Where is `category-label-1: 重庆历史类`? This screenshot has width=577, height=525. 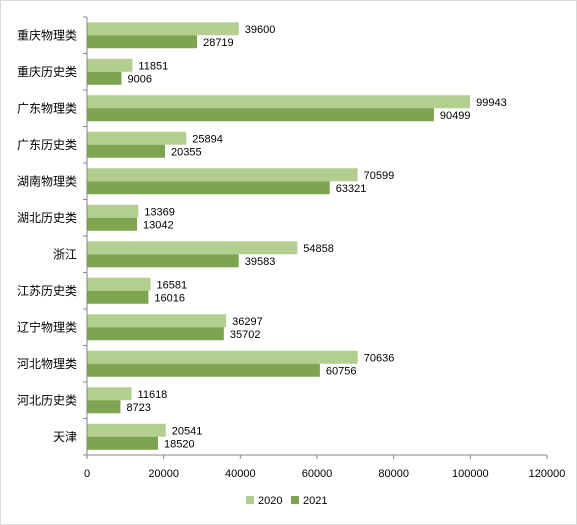 category-label-1: 重庆历史类 is located at coordinates (47, 72).